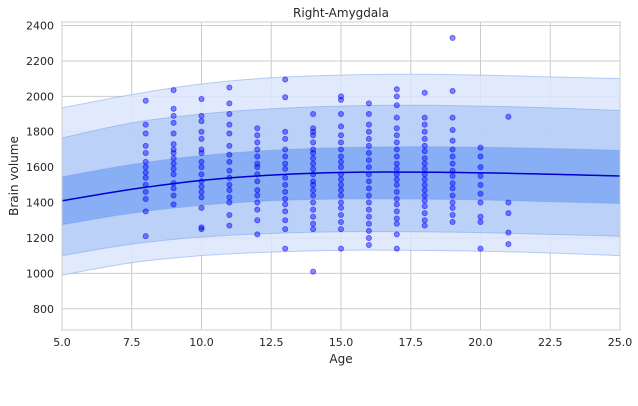 The image size is (638, 406). What do you see at coordinates (550, 342) in the screenshot?
I see `x-tick-label: 22.5` at bounding box center [550, 342].